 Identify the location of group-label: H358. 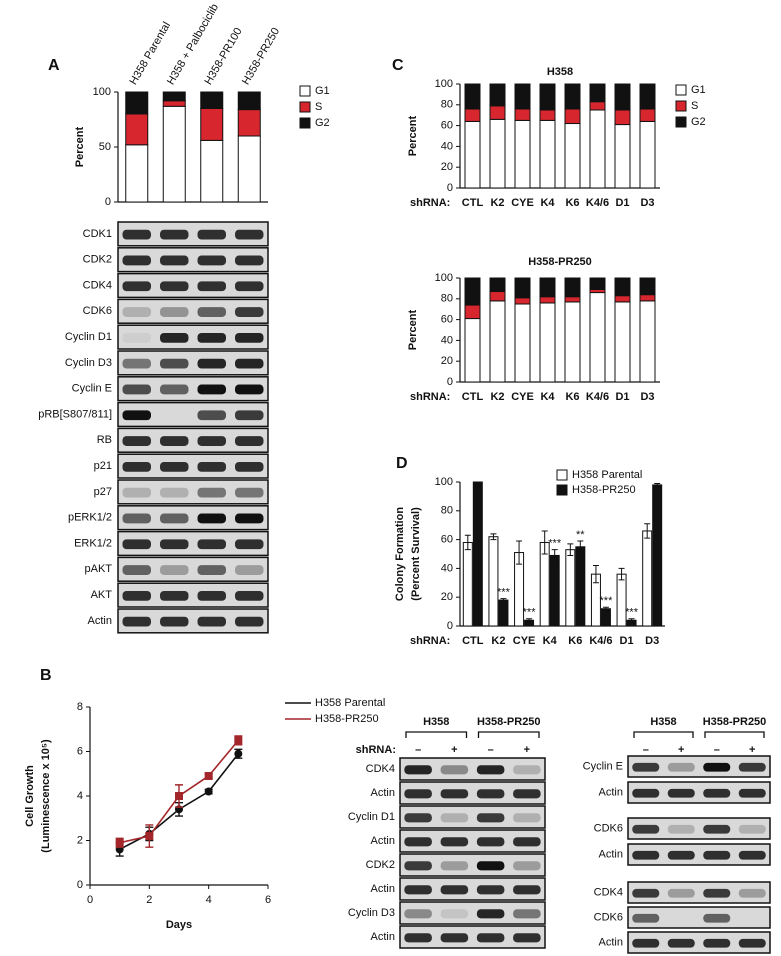
(663, 722).